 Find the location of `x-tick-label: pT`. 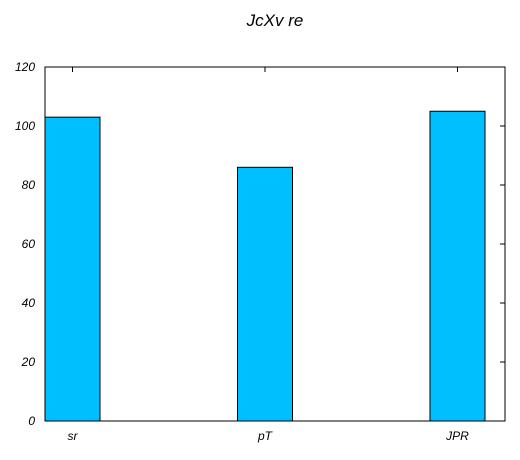

x-tick-label: pT is located at coordinates (265, 436).